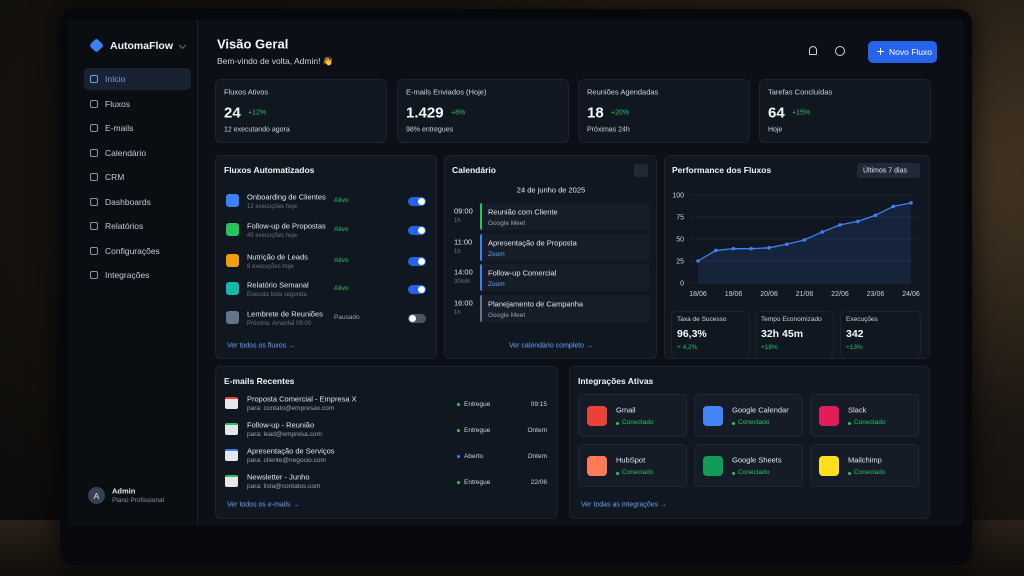  I want to click on metric-value: 96,3%, so click(692, 333).